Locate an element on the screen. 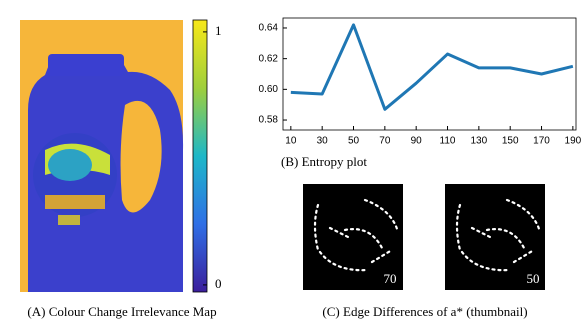  x-tick-label: 130 is located at coordinates (479, 141).